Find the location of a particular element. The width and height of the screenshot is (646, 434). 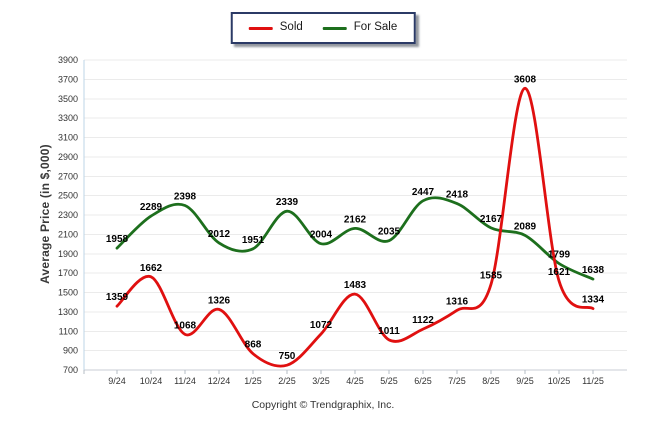

for-sale-point-label: 2339 is located at coordinates (287, 202).